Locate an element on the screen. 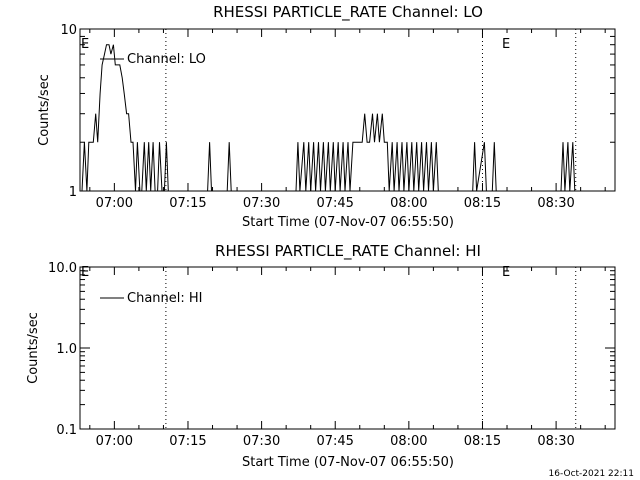  y-tick-label: 1 is located at coordinates (73, 192).